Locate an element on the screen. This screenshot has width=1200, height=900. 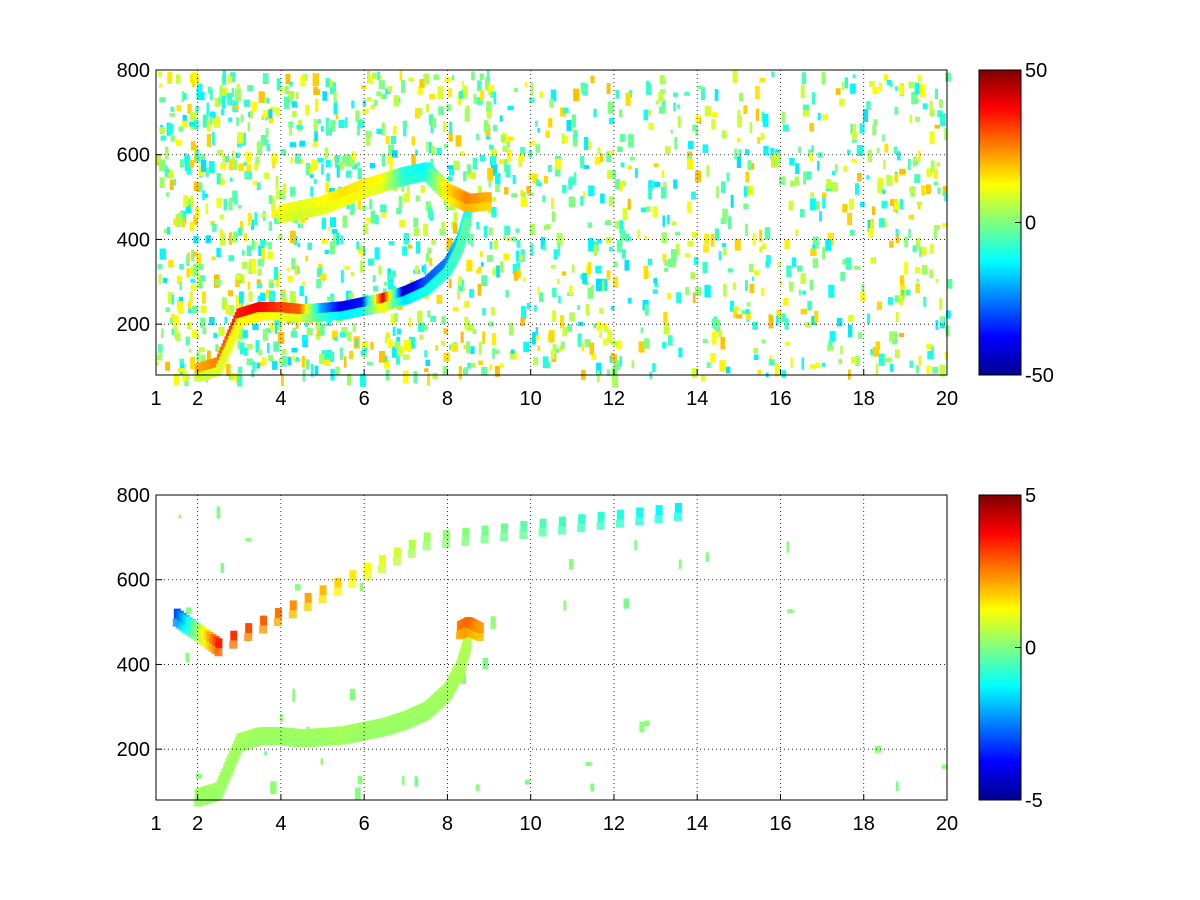
colorbar-tick-label: -50 is located at coordinates (1039, 376).